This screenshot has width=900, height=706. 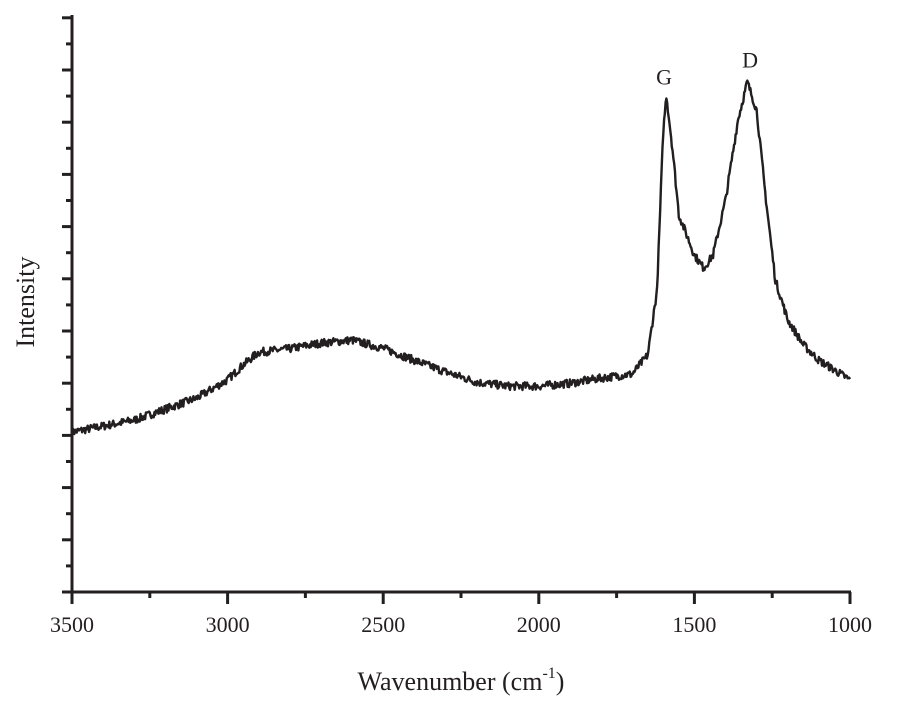 What do you see at coordinates (72, 624) in the screenshot?
I see `x-tick-label: 3500` at bounding box center [72, 624].